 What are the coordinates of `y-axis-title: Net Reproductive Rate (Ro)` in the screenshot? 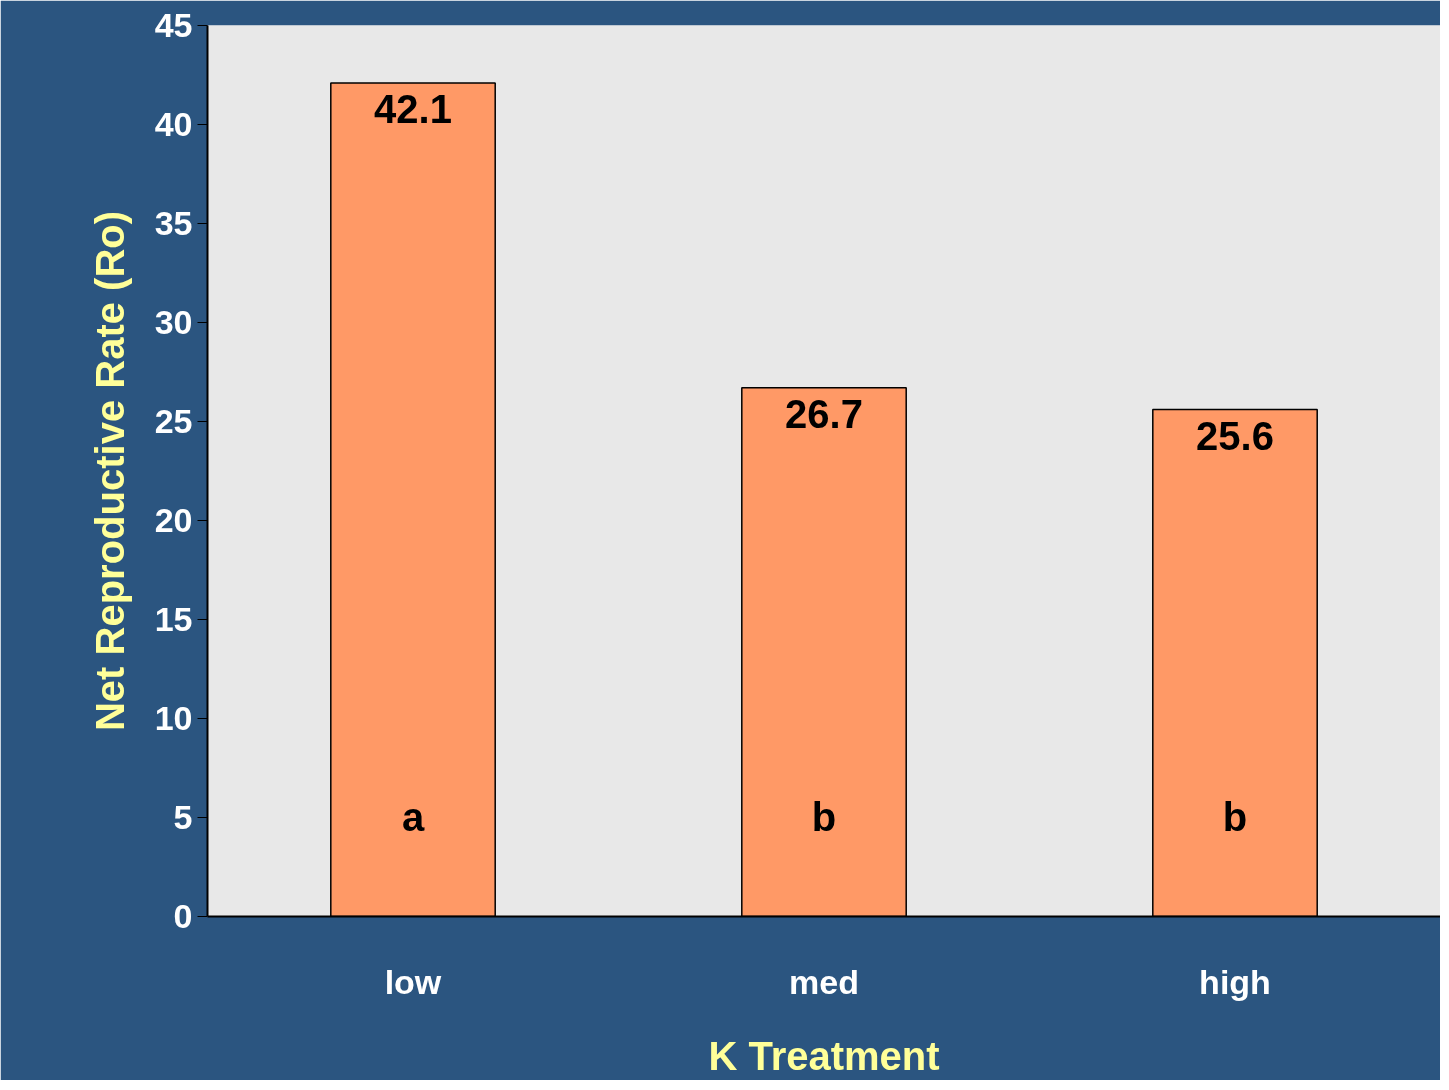 It's located at (109, 471).